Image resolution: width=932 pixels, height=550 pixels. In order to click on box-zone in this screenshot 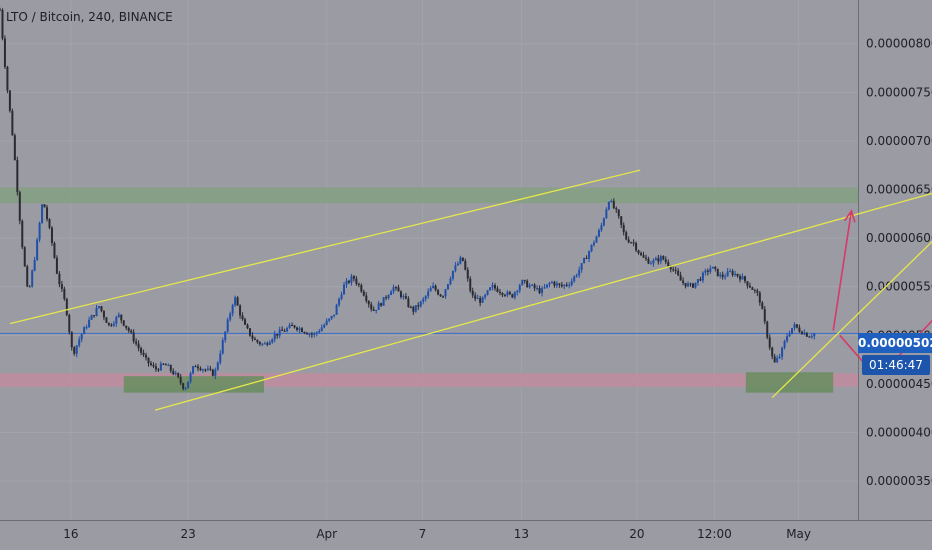, I will do `click(193, 384)`.